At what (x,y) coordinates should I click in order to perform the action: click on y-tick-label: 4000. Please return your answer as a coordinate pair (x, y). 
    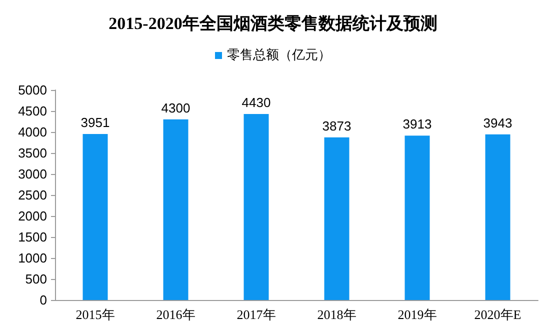
    Looking at the image, I should click on (32, 132).